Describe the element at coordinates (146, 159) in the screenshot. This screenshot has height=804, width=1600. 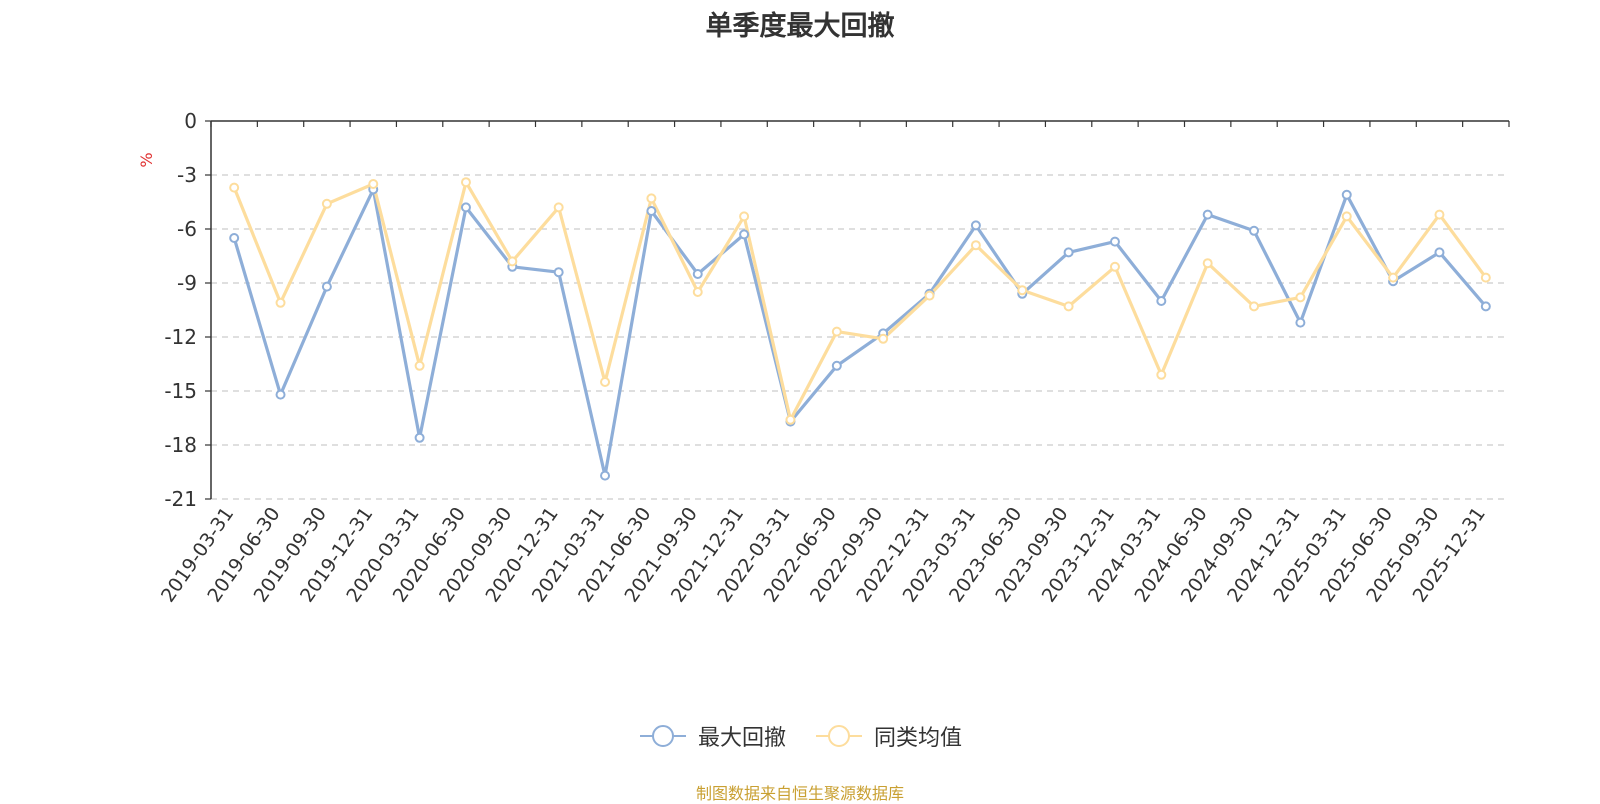
I see `y-axis-label: %` at that location.